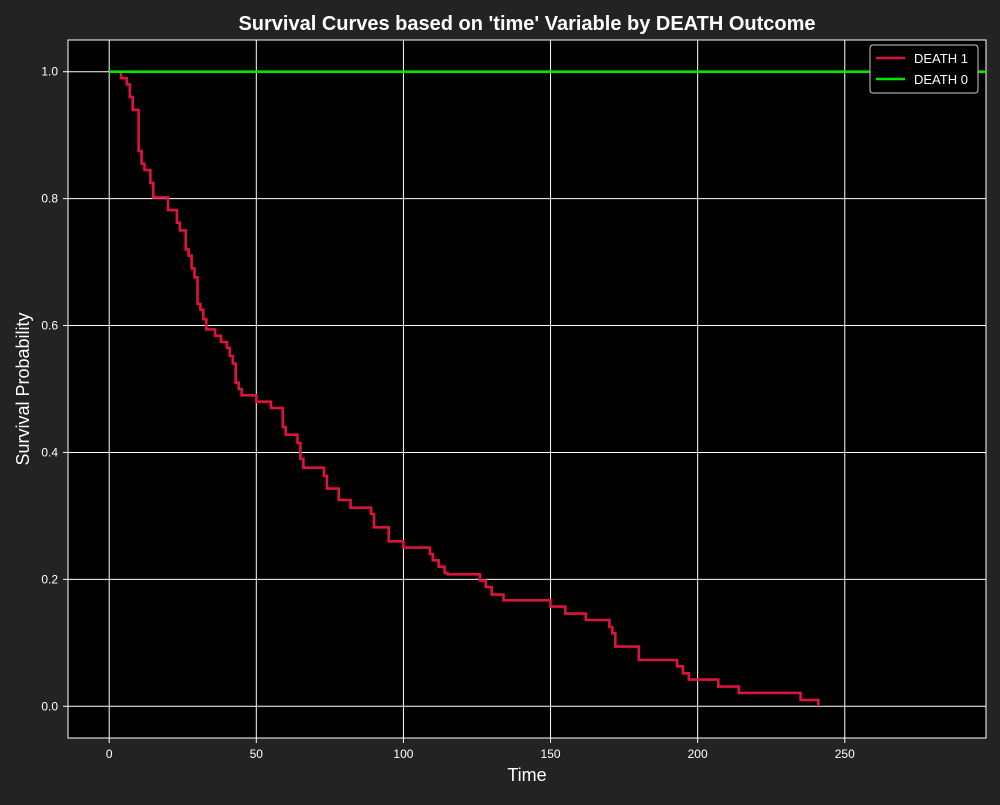 Image resolution: width=1000 pixels, height=805 pixels. I want to click on y-tick-label: 0.4, so click(49, 452).